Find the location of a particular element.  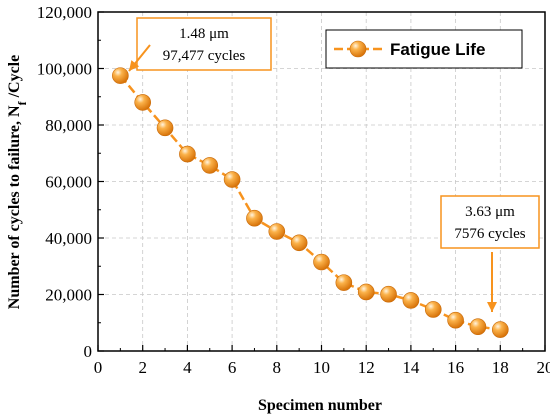

legend: Fatigue Life is located at coordinates (424, 49).